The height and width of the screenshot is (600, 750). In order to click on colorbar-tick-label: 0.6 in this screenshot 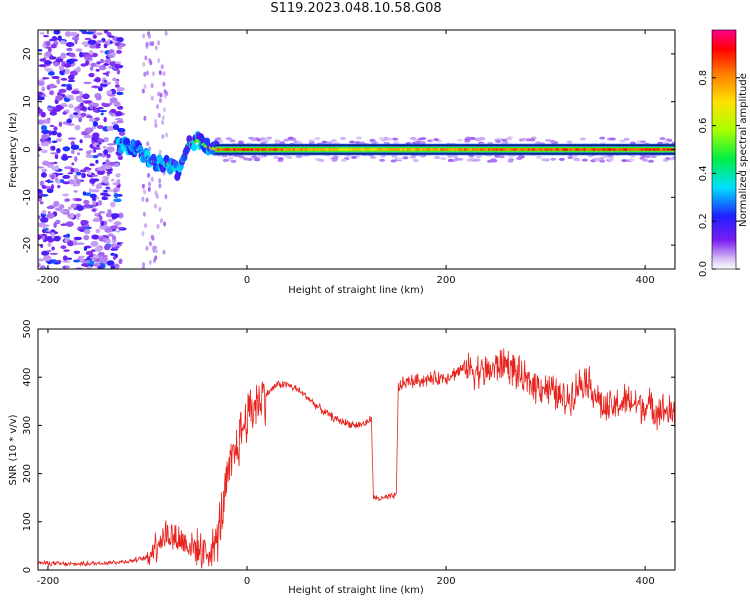, I will do `click(703, 126)`.